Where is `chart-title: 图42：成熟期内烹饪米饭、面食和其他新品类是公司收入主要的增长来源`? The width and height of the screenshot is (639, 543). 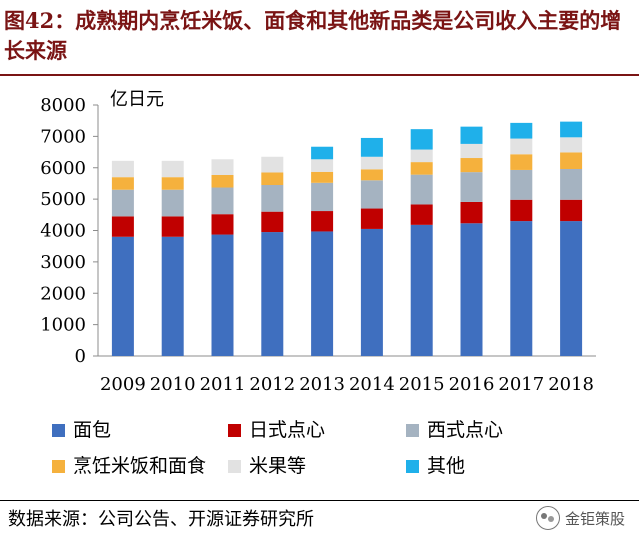
chart-title: 图42：成熟期内烹饪米饭、面食和其他新品类是公司收入主要的增长来源 is located at coordinates (313, 35).